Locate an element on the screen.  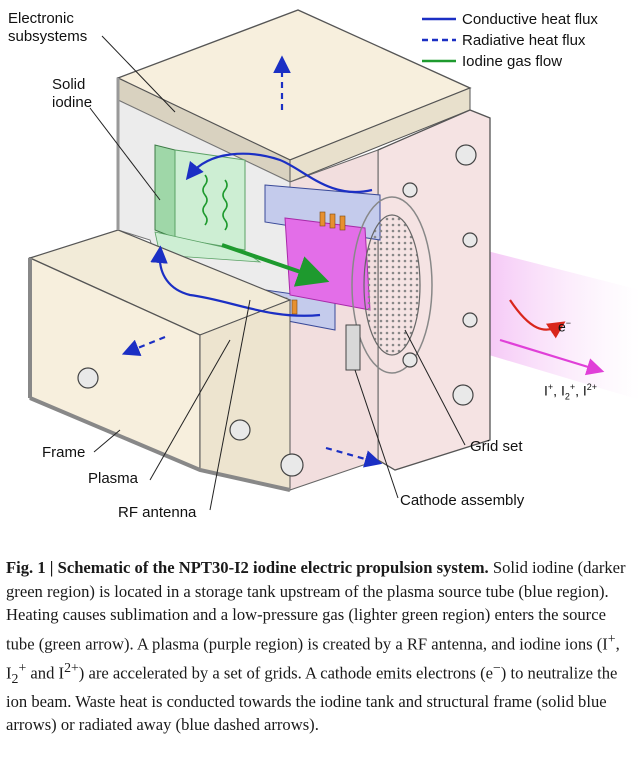
legend-radiative-text: Radiative heat flux is located at coordinates (524, 40).